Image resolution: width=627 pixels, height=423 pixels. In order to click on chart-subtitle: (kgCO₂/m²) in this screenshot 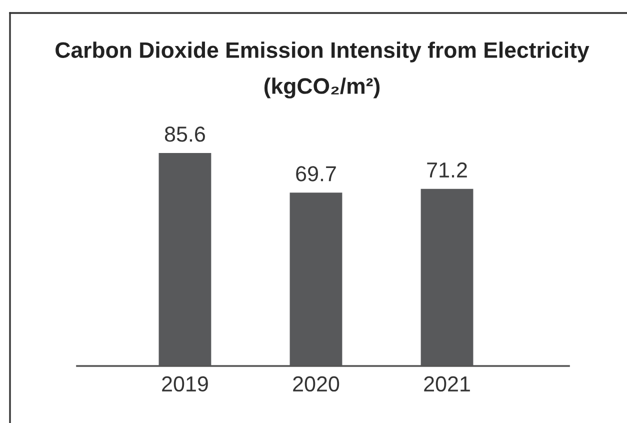, I will do `click(322, 88)`.